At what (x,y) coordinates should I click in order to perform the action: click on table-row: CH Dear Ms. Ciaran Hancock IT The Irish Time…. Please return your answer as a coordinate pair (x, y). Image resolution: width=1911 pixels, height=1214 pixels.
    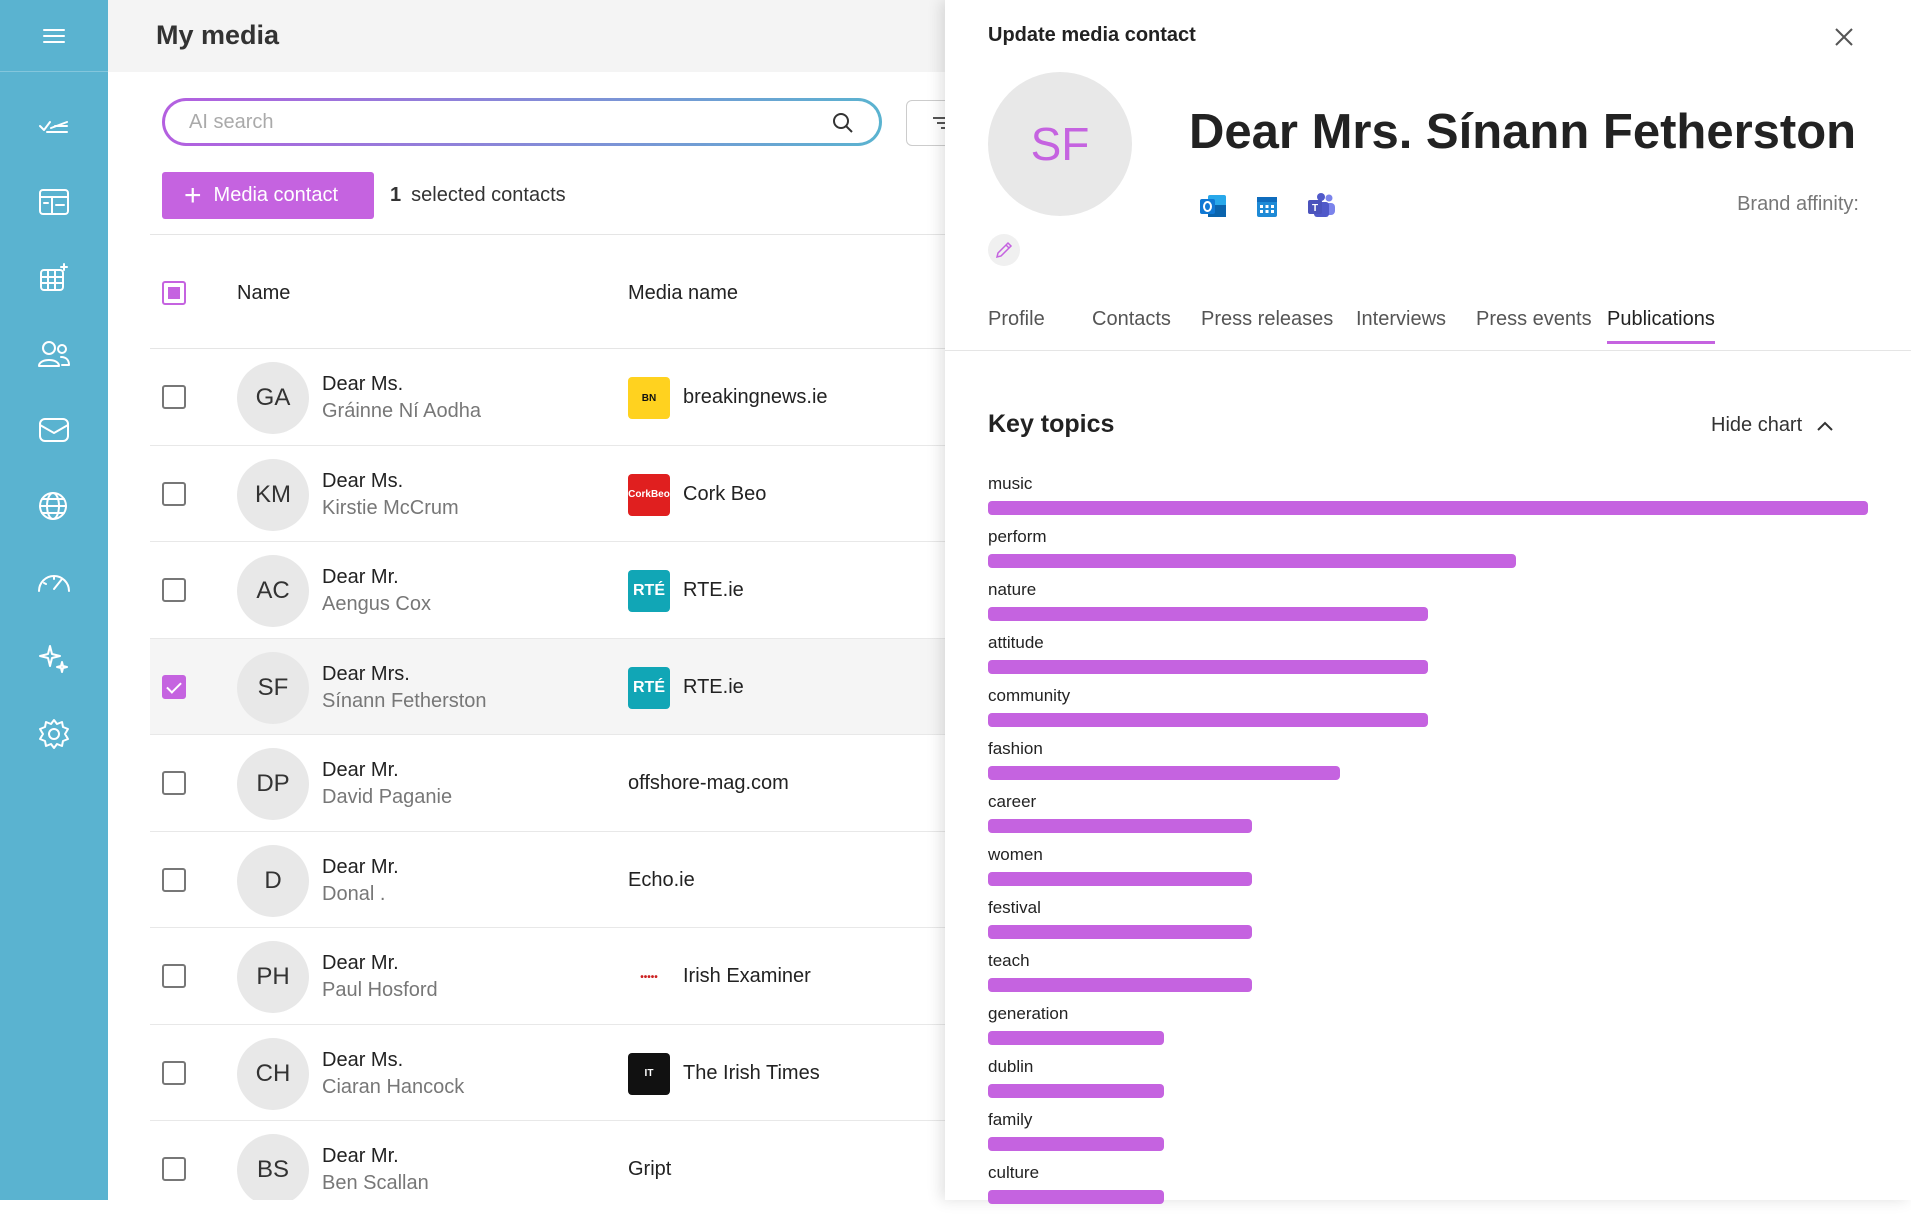
    Looking at the image, I should click on (547, 1072).